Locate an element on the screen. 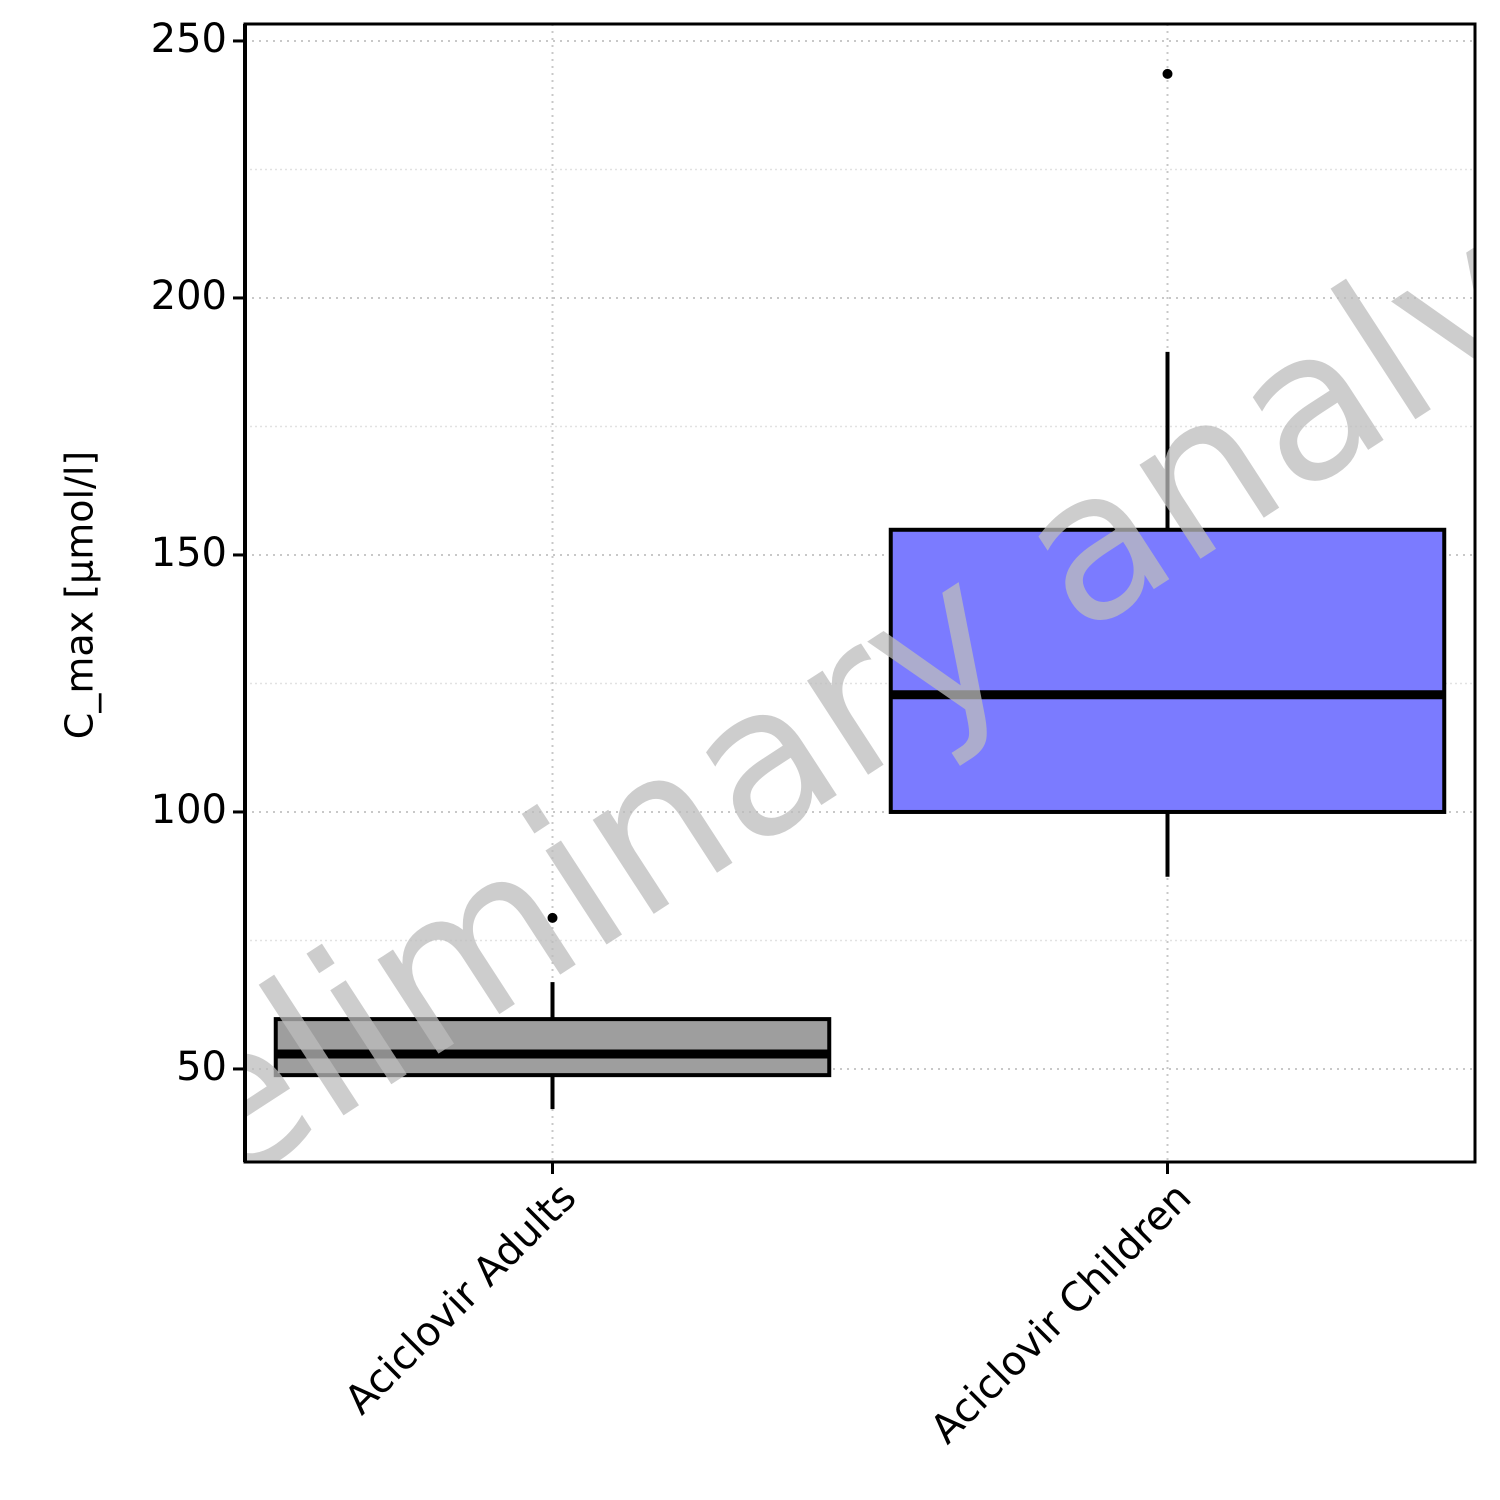 The image size is (1500, 1500). y-tick-label: 150 is located at coordinates (189, 553).